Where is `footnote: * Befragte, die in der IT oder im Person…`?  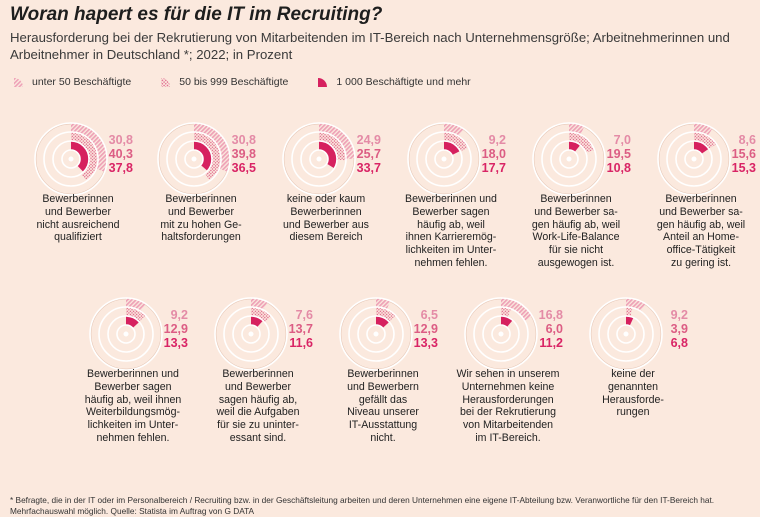
footnote: * Befragte, die in der IT oder im Person… is located at coordinates (362, 505).